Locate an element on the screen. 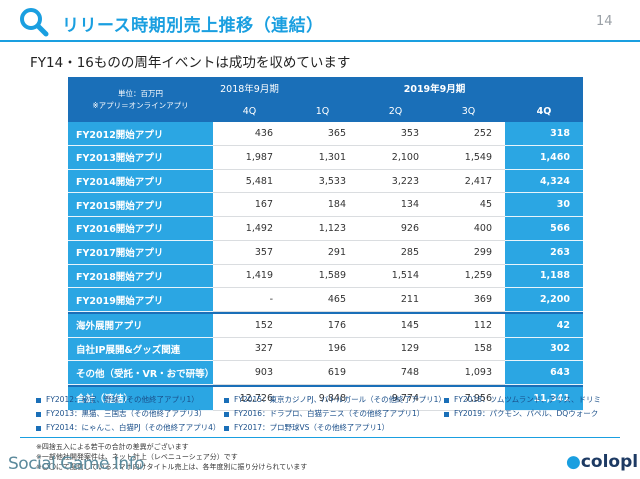 The width and height of the screenshot is (640, 479). table-cell: 1,259 is located at coordinates (468, 276).